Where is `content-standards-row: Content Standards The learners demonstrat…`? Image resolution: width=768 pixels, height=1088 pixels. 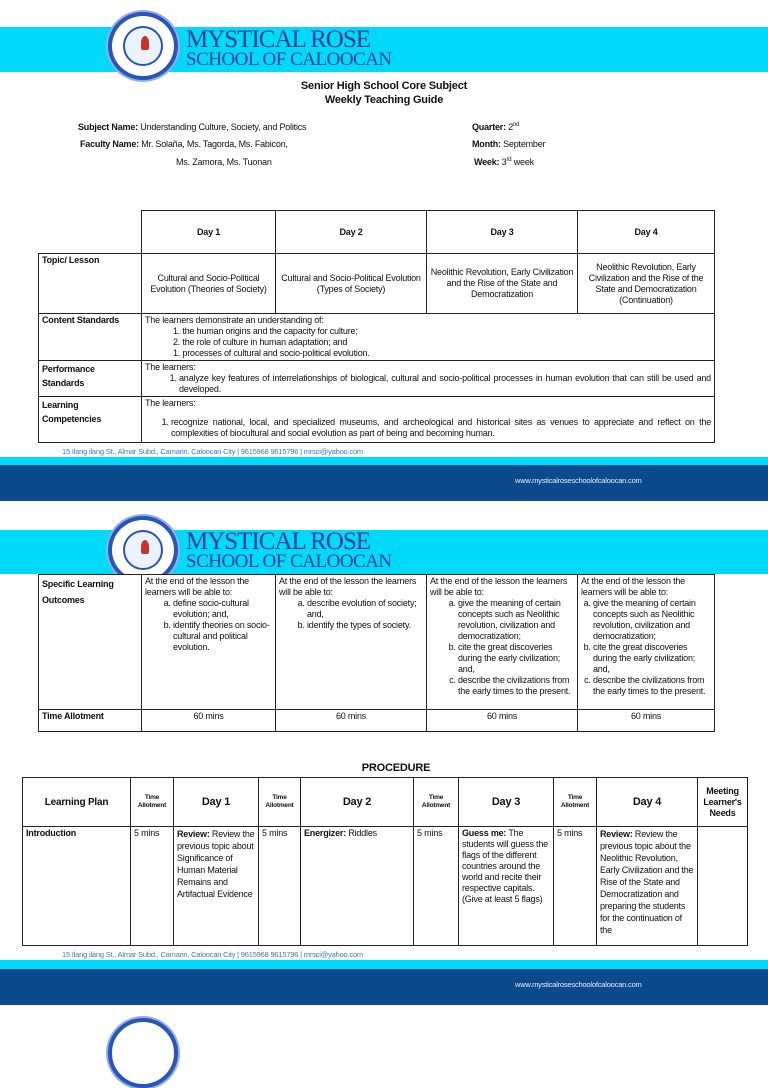
content-standards-row: Content Standards The learners demonstrat… is located at coordinates (376, 337).